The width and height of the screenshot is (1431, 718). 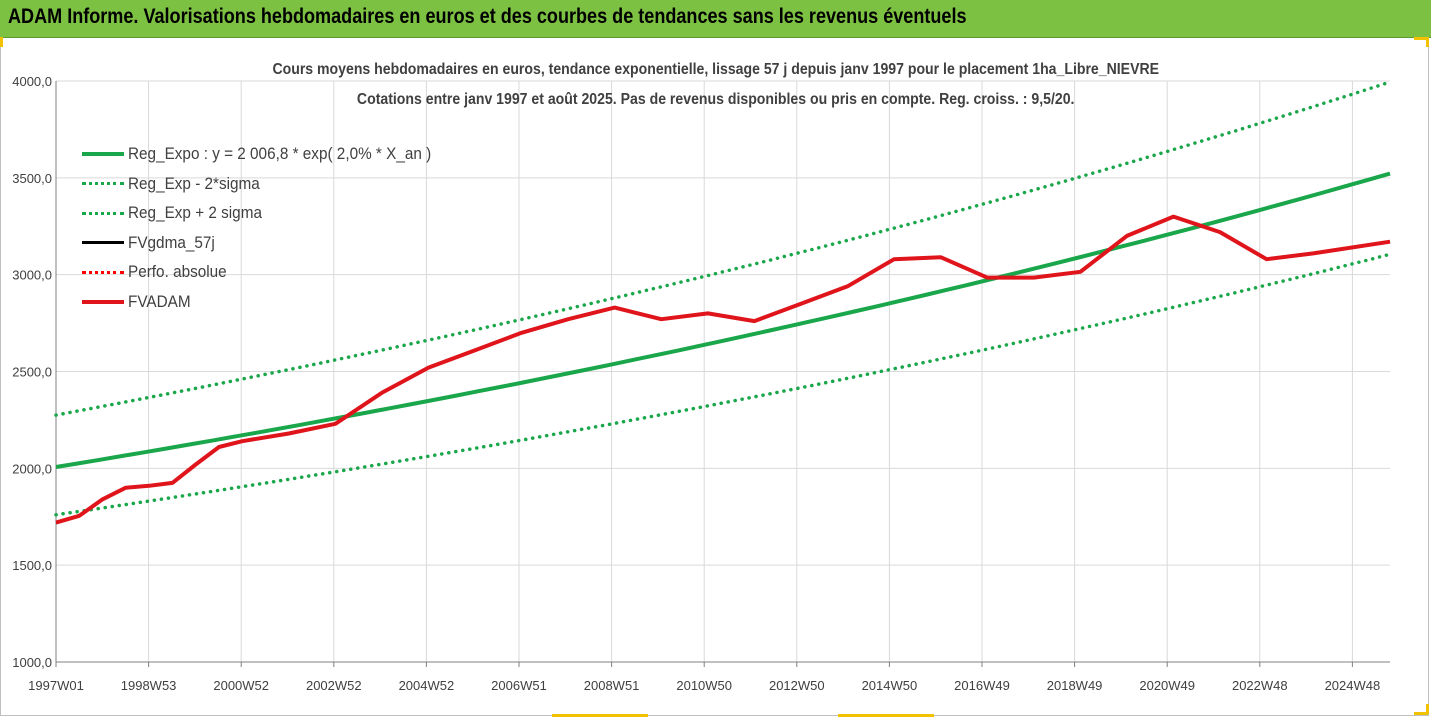 I want to click on y-tick-label: 2500,0, so click(x=32, y=372).